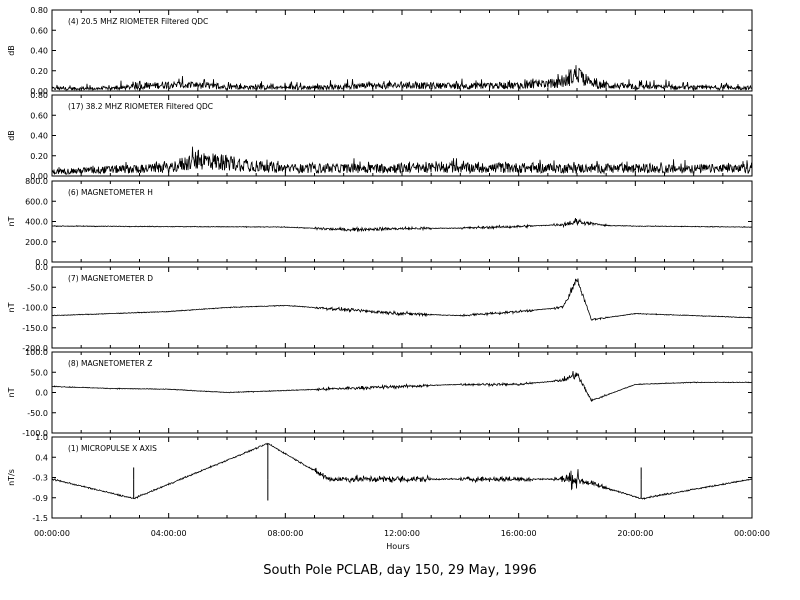  I want to click on y-tick-label: 400.0, so click(36, 222).